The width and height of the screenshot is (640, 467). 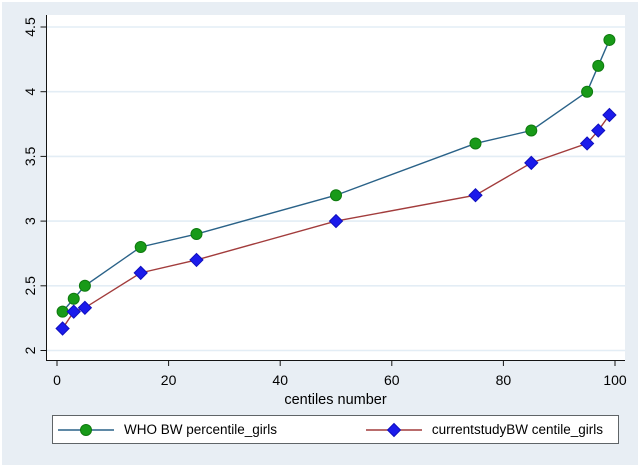 What do you see at coordinates (73, 298) in the screenshot?
I see `data-point-circle-s0-x3` at bounding box center [73, 298].